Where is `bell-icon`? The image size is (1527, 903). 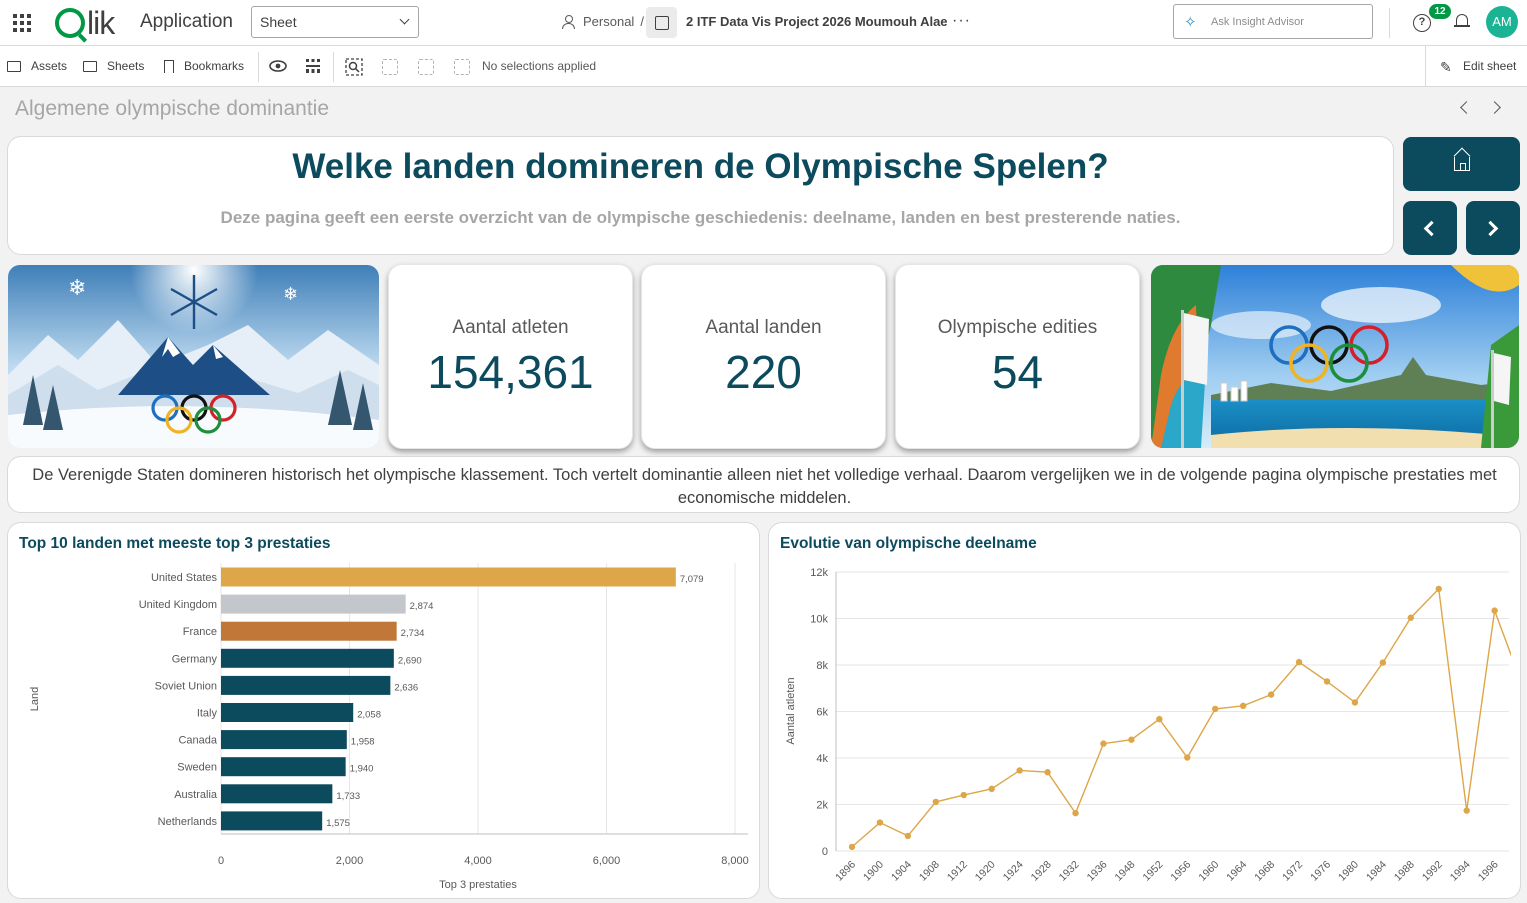
bell-icon is located at coordinates (1462, 21).